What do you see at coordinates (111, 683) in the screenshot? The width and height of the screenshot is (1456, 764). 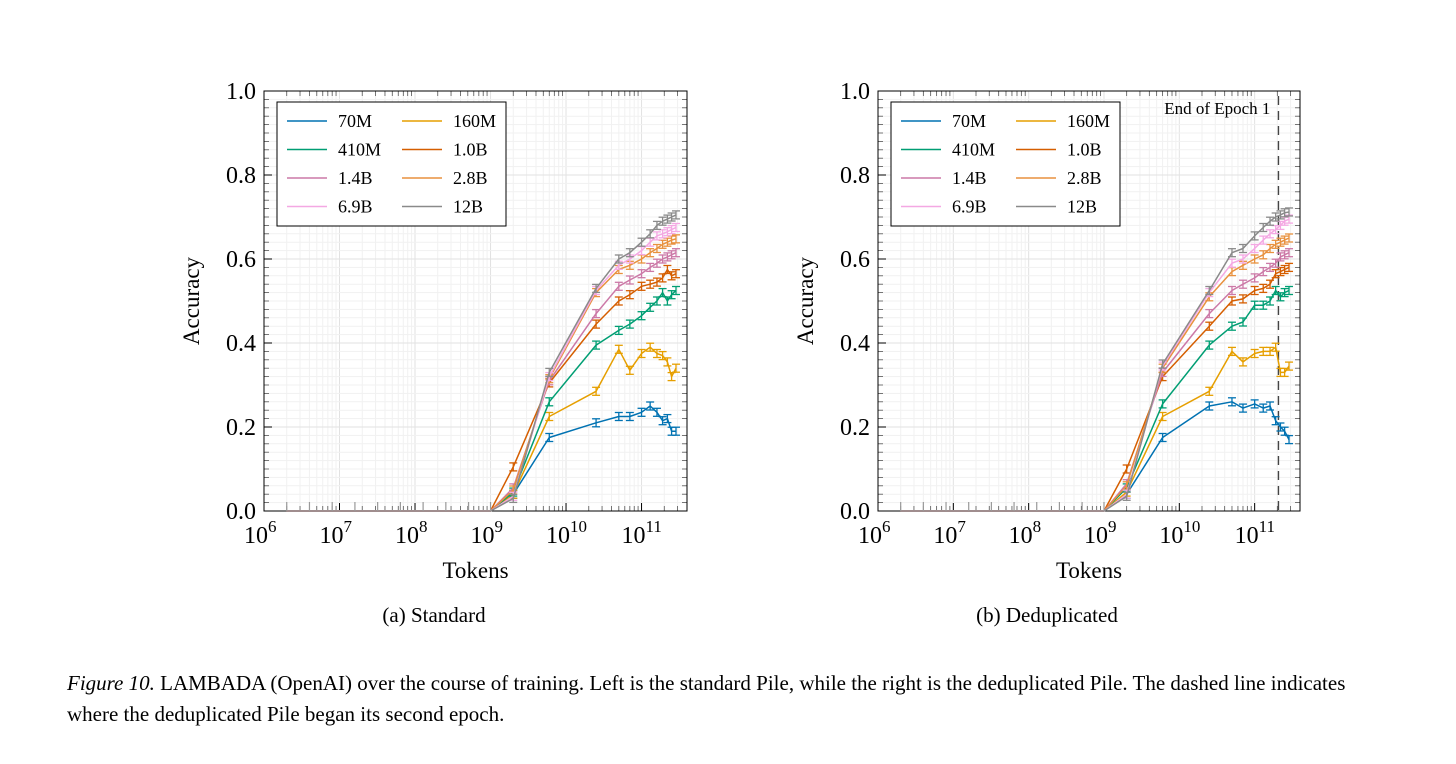 I see `figure-label: Figure 10.` at bounding box center [111, 683].